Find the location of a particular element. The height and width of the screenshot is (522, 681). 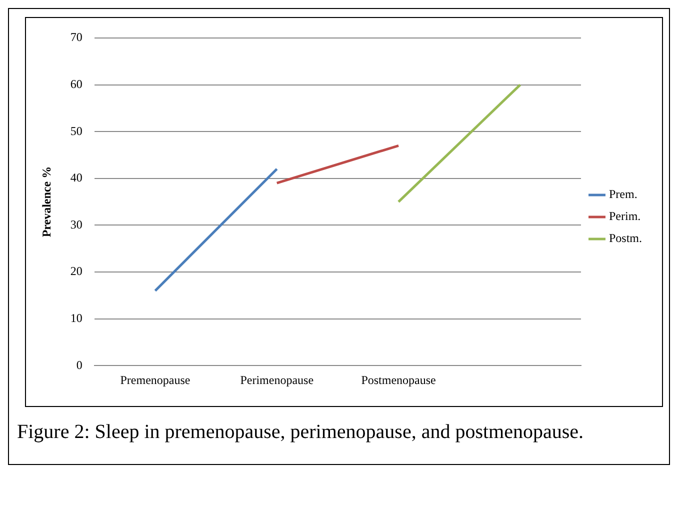

x-tick-label: Postmenopause is located at coordinates (398, 379).